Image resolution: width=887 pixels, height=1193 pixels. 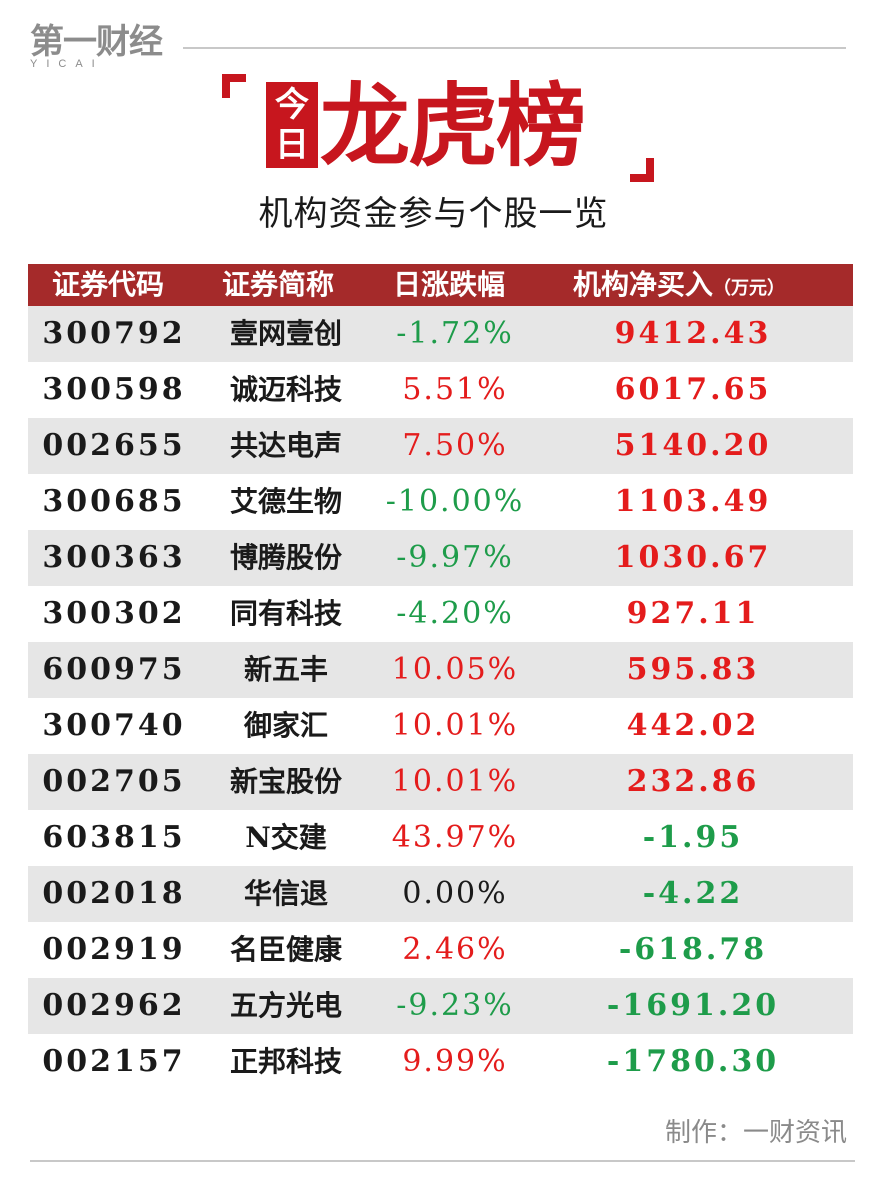 I want to click on table-row: 300302 同有科技 -4.20% 927.11, so click(x=440, y=614).